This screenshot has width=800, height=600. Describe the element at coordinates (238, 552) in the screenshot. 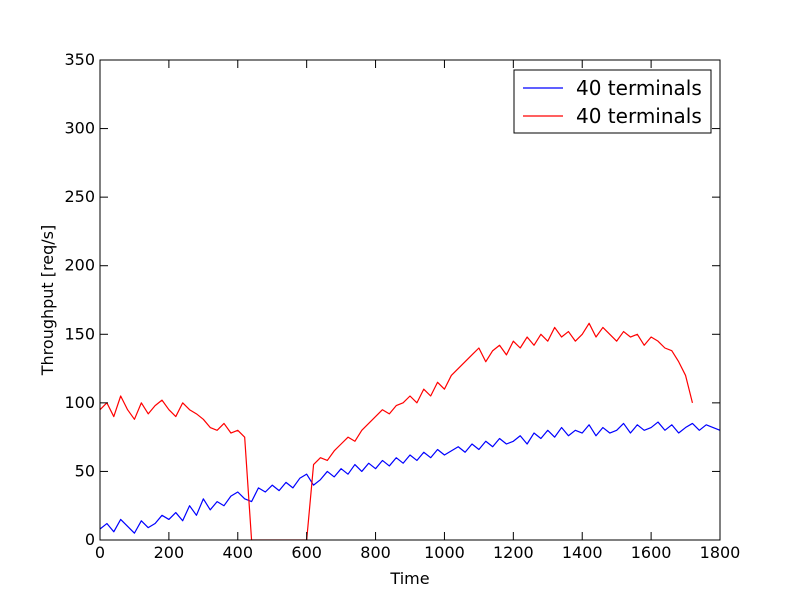

I see `x-tick-label: 400` at that location.